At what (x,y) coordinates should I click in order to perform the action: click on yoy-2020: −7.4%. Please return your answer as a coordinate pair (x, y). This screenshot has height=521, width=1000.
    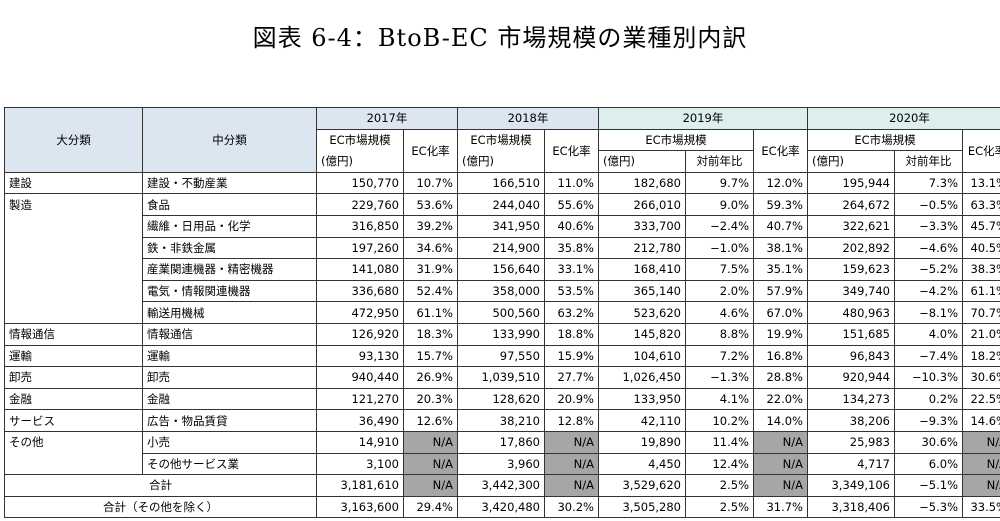
    Looking at the image, I should click on (928, 356).